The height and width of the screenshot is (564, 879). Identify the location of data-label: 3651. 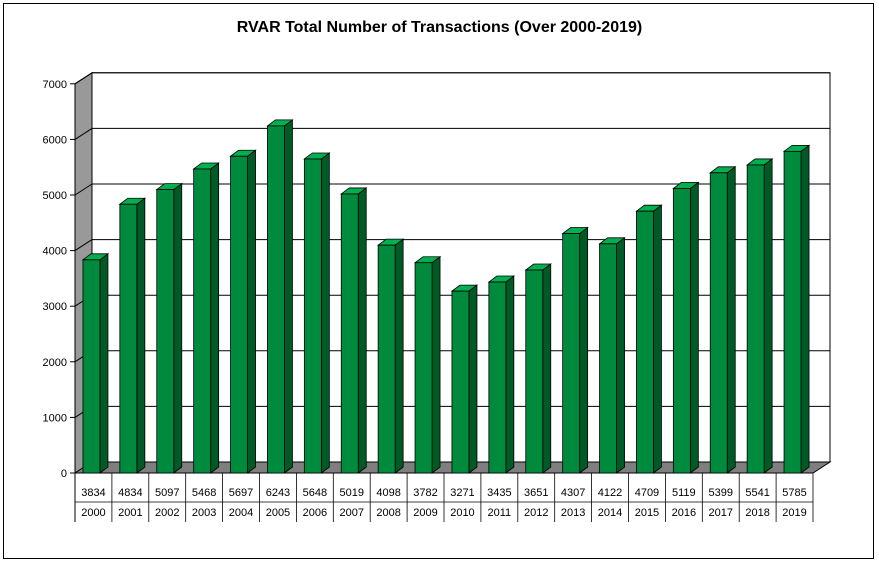
(536, 493).